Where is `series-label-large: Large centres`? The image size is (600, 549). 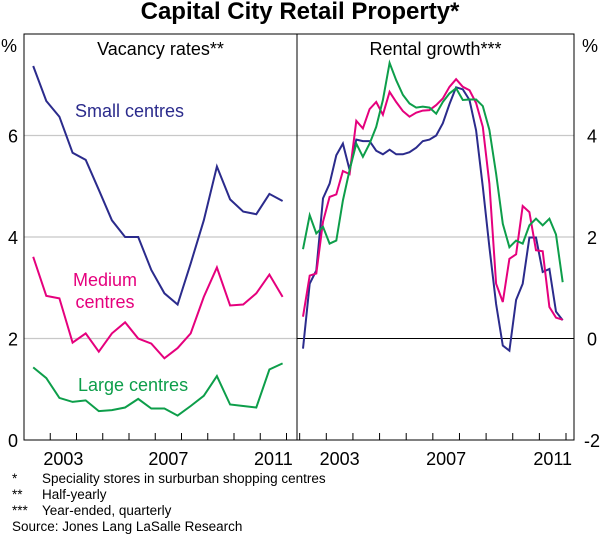 series-label-large: Large centres is located at coordinates (133, 385).